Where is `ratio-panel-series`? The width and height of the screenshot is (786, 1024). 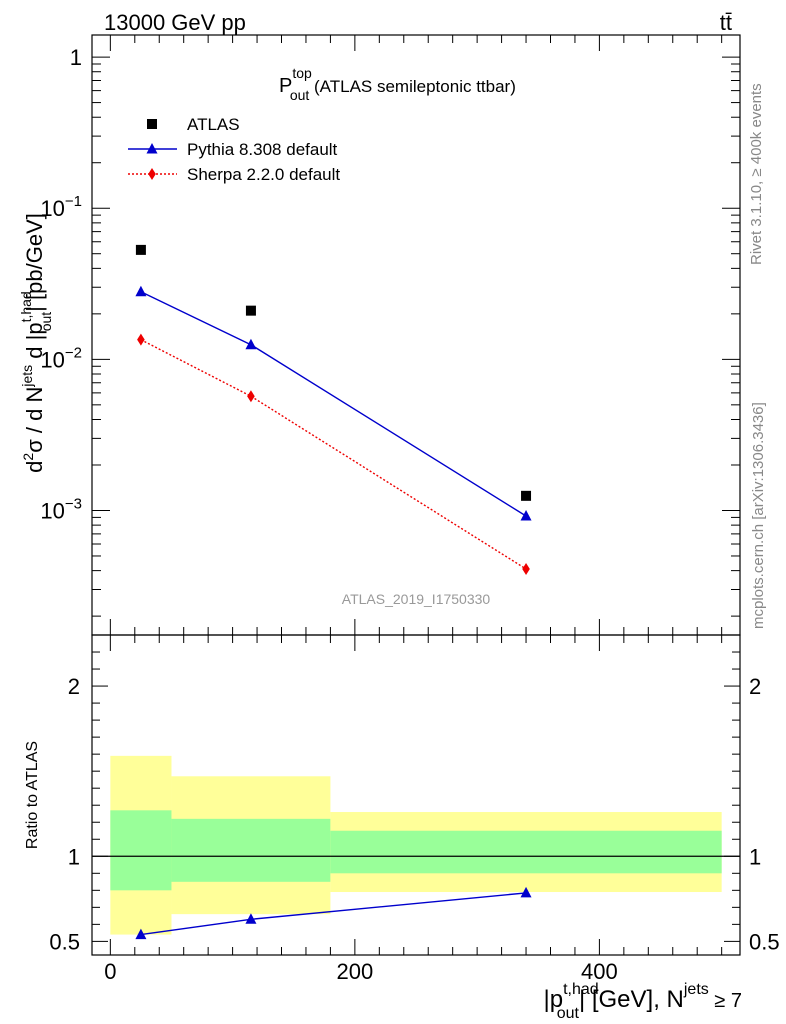
ratio-panel-series is located at coordinates (333, 913).